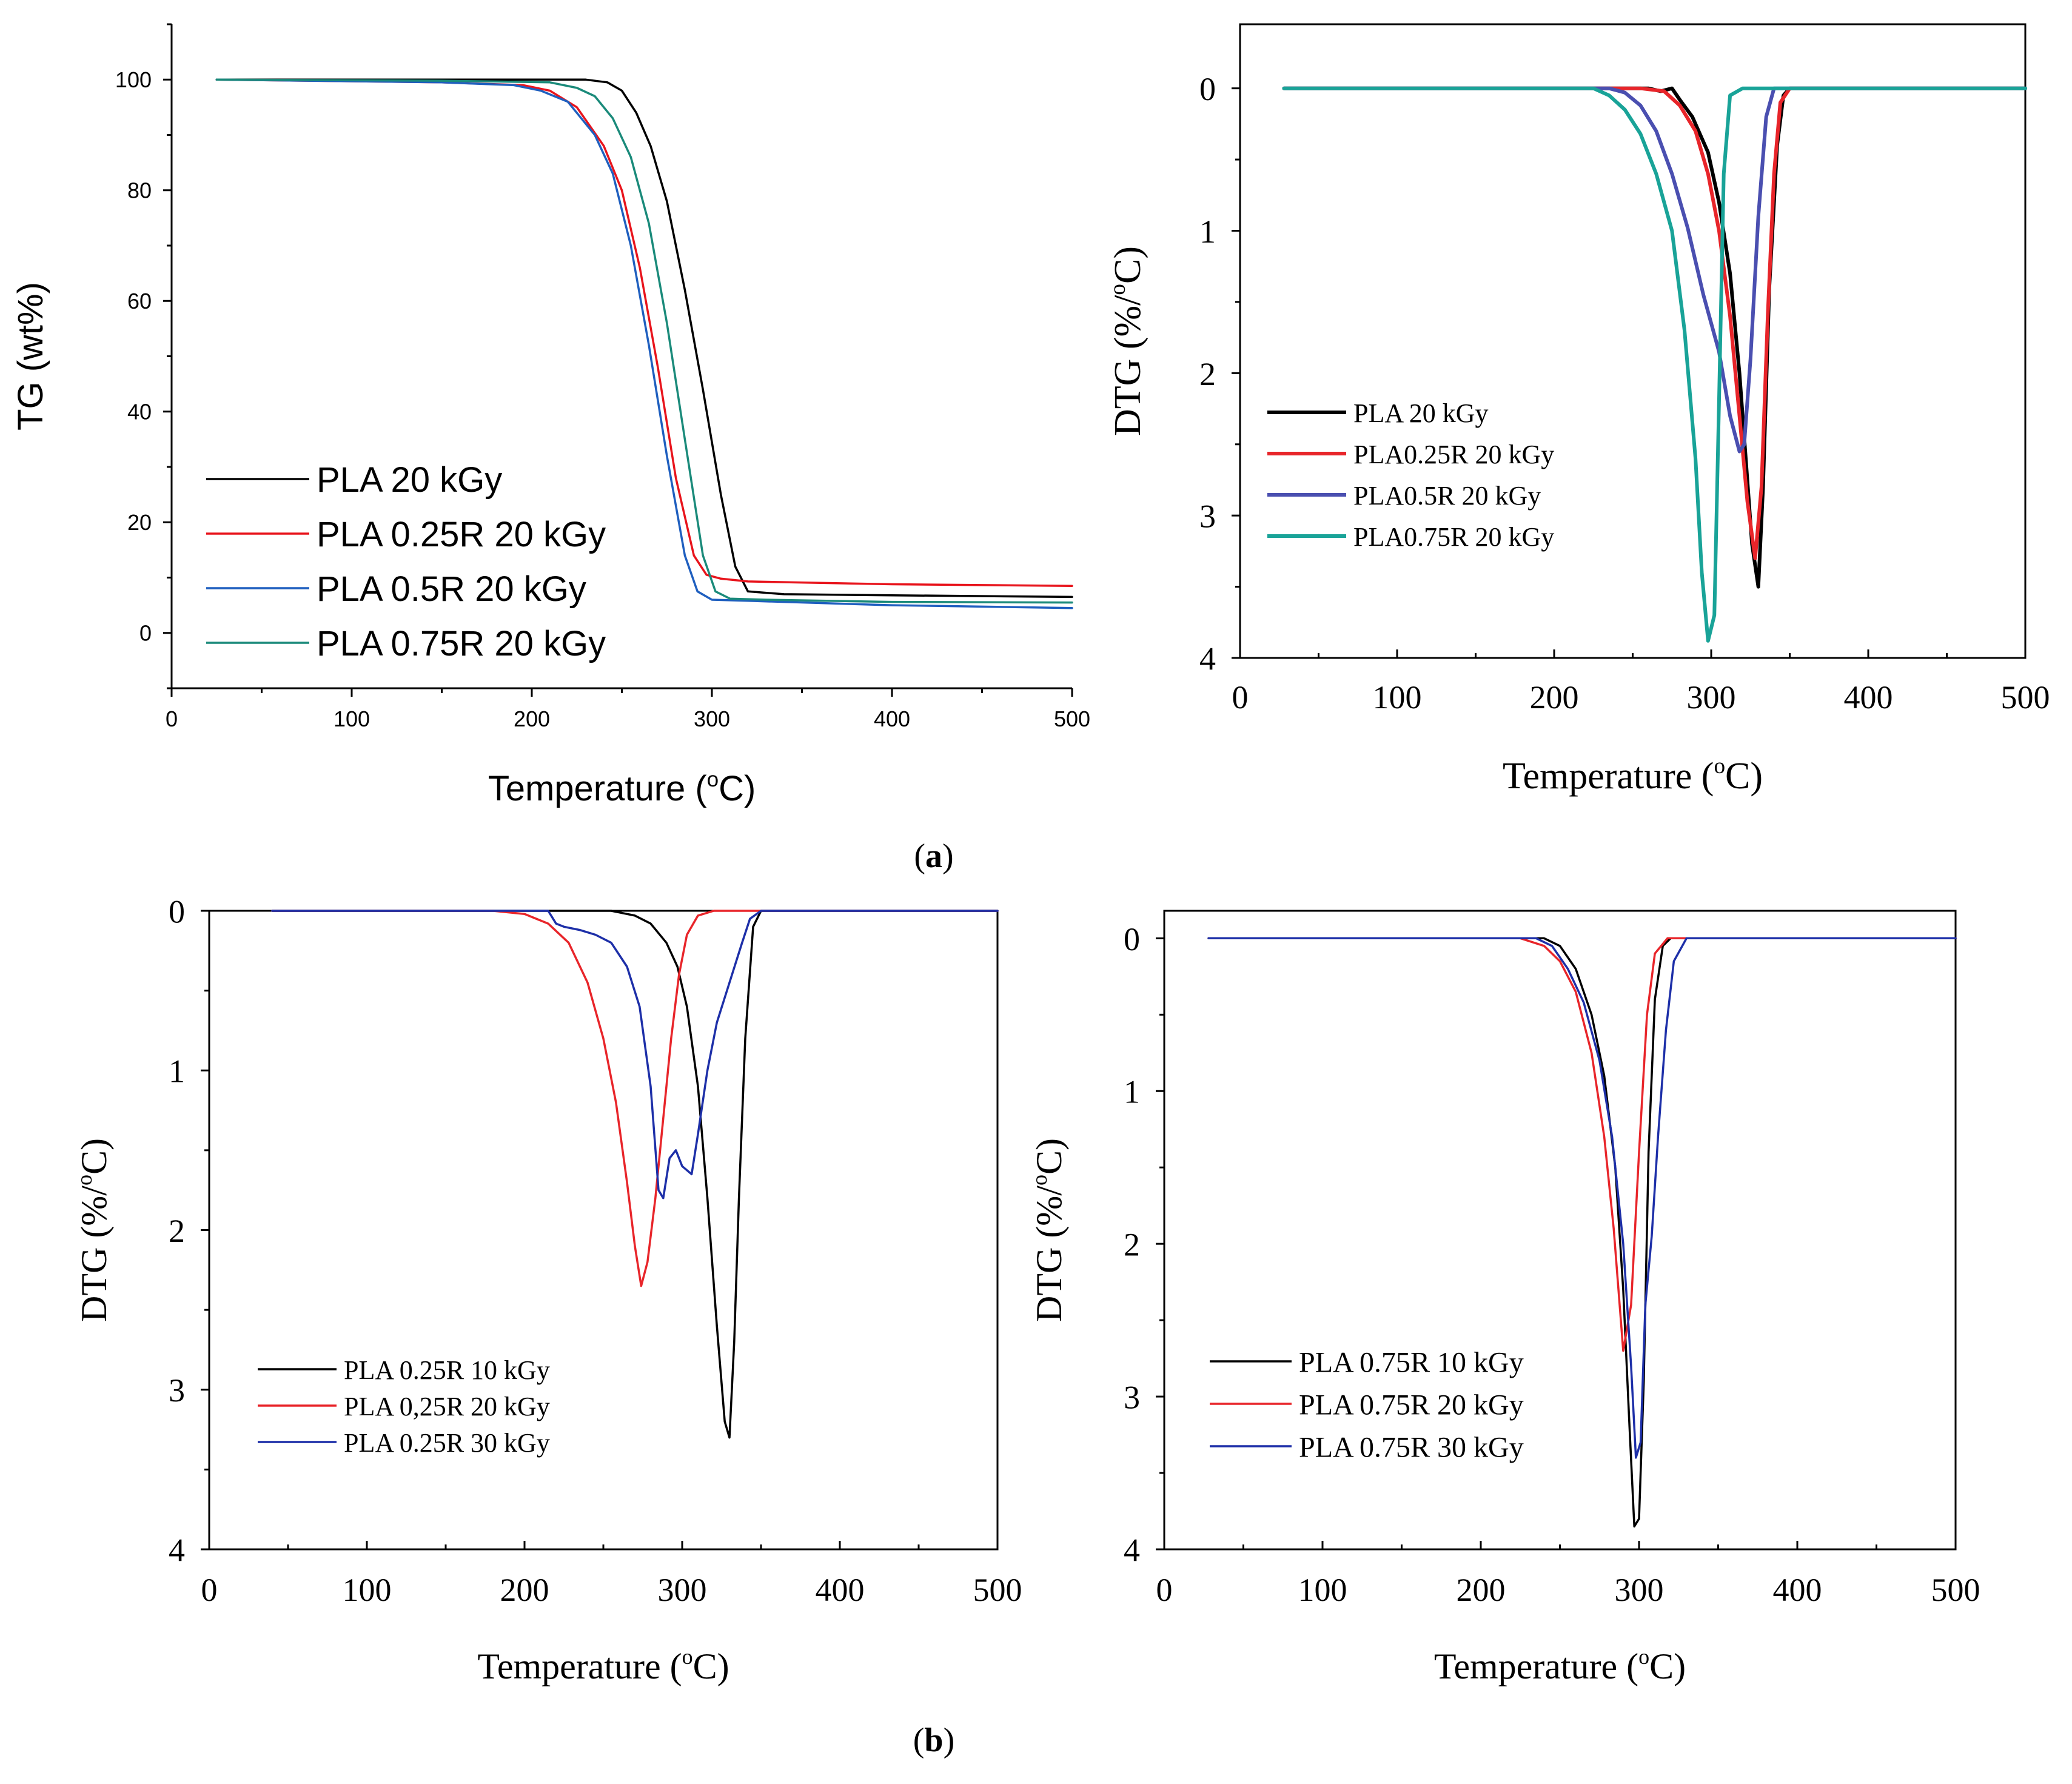  Describe the element at coordinates (1447, 496) in the screenshot. I see `legend-label: PLA0.5R 20 kGy` at that location.